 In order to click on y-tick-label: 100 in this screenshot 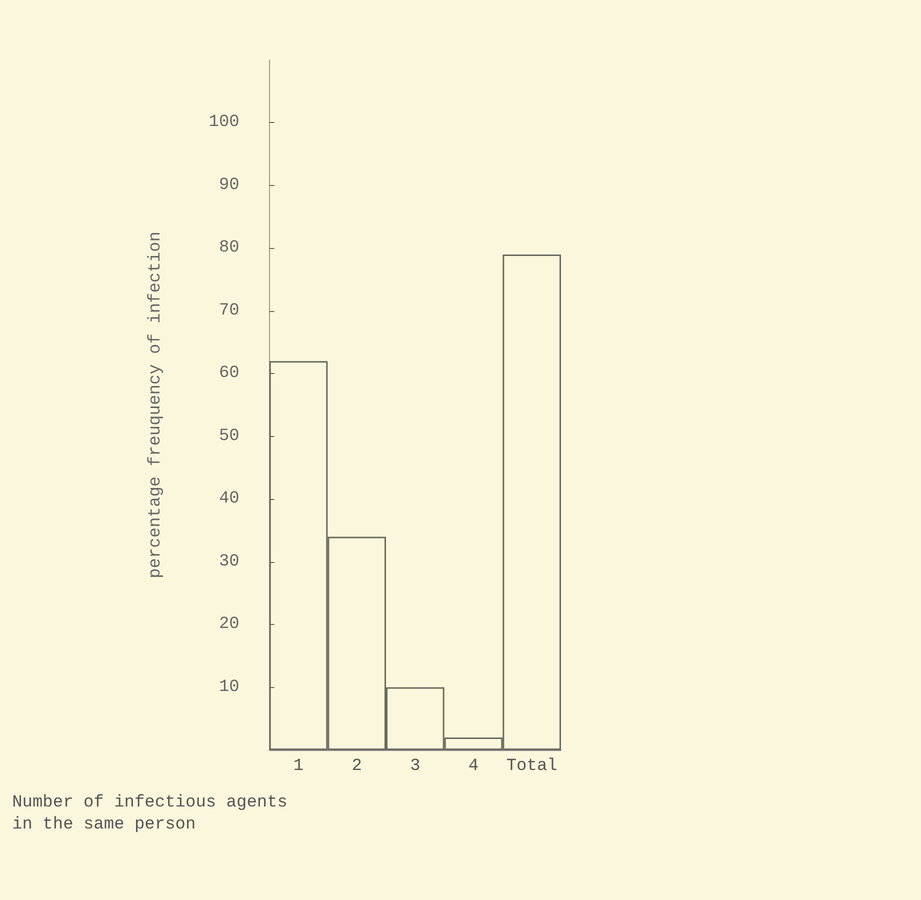, I will do `click(224, 122)`.